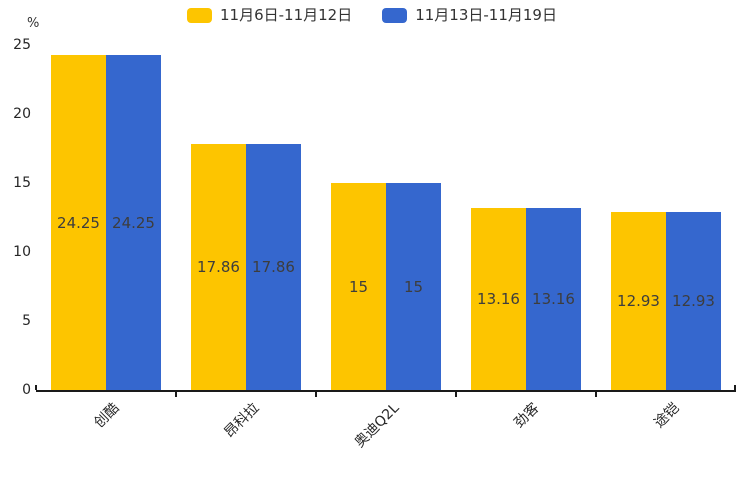  I want to click on bar-week1: 17.86, so click(218, 266).